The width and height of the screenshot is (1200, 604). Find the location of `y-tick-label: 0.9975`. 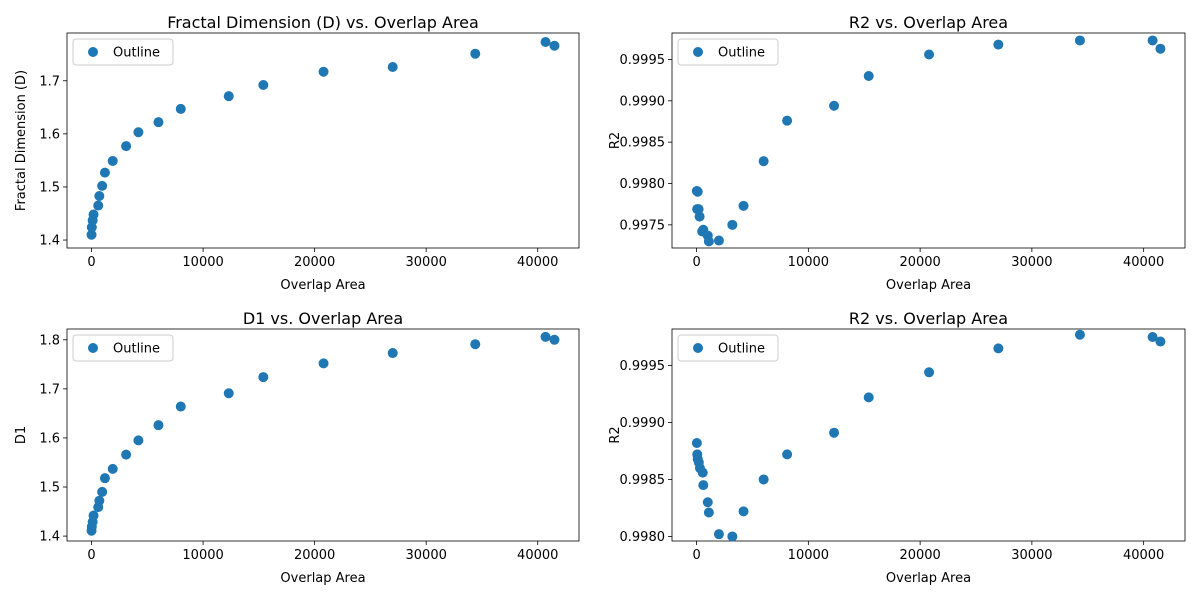

y-tick-label: 0.9975 is located at coordinates (643, 225).